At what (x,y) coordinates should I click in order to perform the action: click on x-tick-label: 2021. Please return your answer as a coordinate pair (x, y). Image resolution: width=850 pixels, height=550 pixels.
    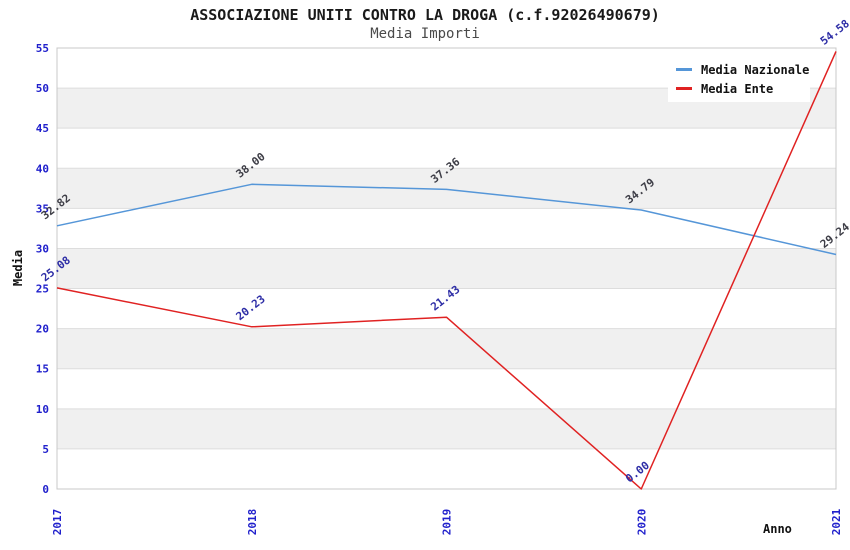
    Looking at the image, I should click on (836, 521).